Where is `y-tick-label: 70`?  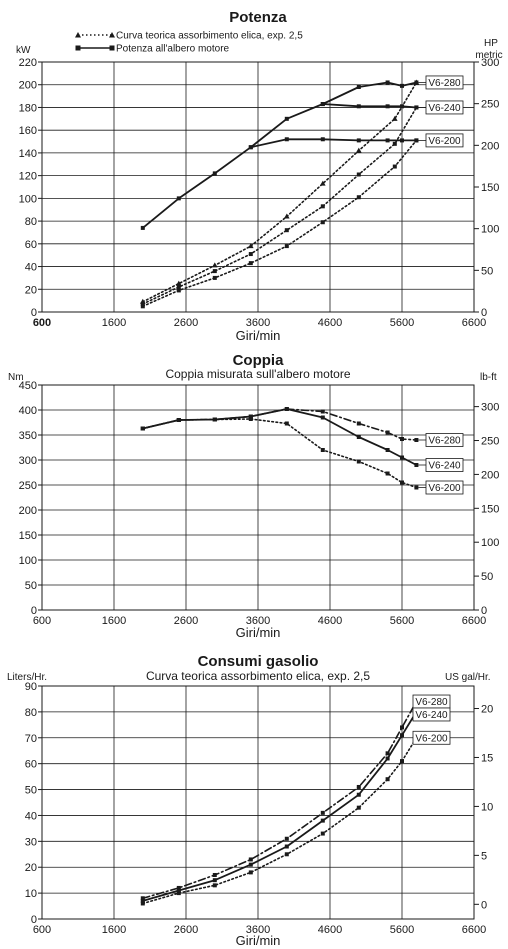
y-tick-label: 70 is located at coordinates (31, 739).